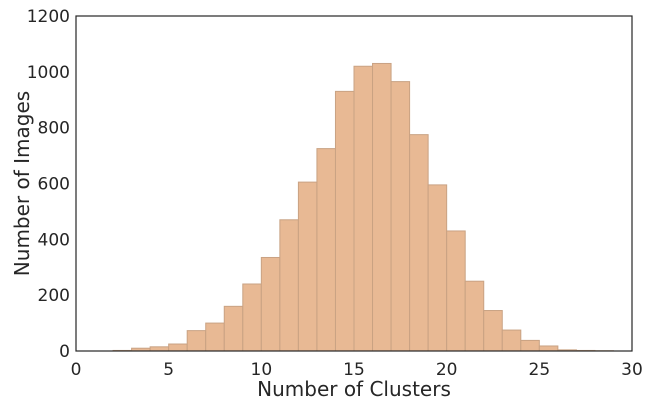  Describe the element at coordinates (447, 370) in the screenshot. I see `x-tick-label: 20` at that location.